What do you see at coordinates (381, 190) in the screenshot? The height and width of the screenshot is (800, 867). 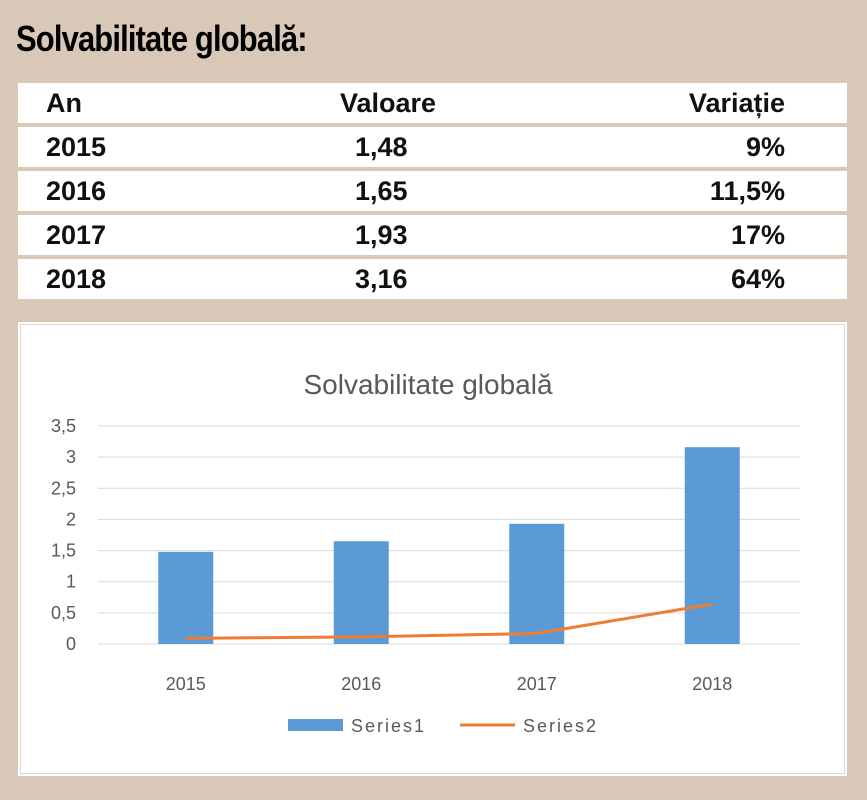 I see `cell-value: 1,65` at bounding box center [381, 190].